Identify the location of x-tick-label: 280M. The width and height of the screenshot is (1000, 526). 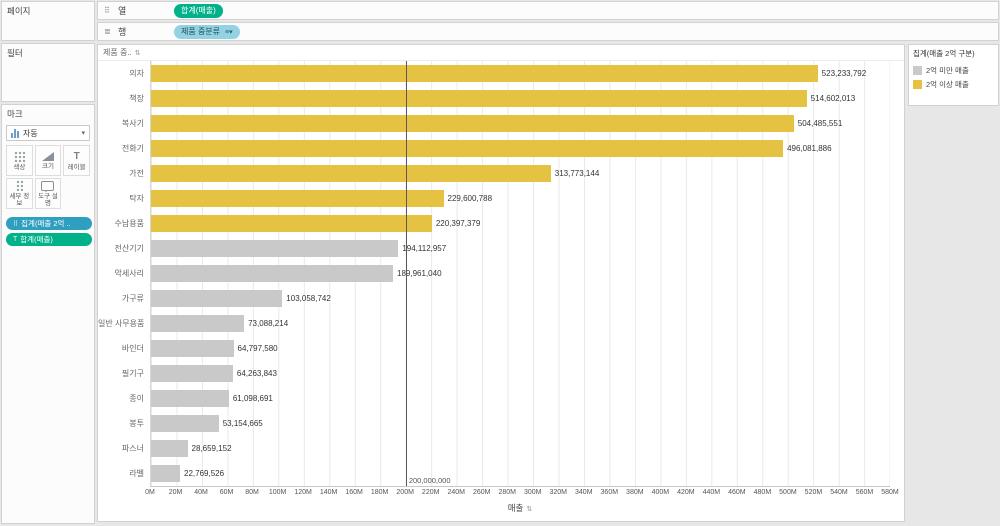
(507, 492).